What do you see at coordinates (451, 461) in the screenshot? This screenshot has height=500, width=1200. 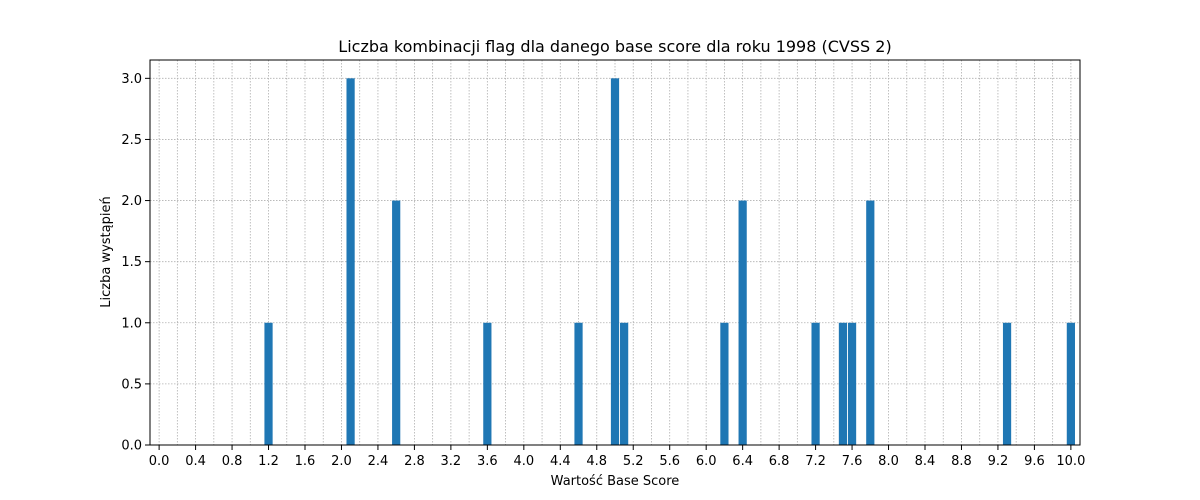 I see `x-tick-label: 3.2` at bounding box center [451, 461].